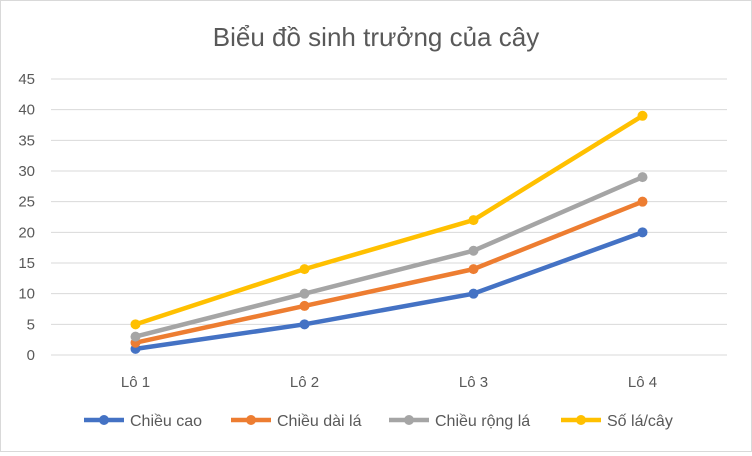 Image resolution: width=752 pixels, height=456 pixels. What do you see at coordinates (473, 382) in the screenshot?
I see `x-tick-label: Lô 3` at bounding box center [473, 382].